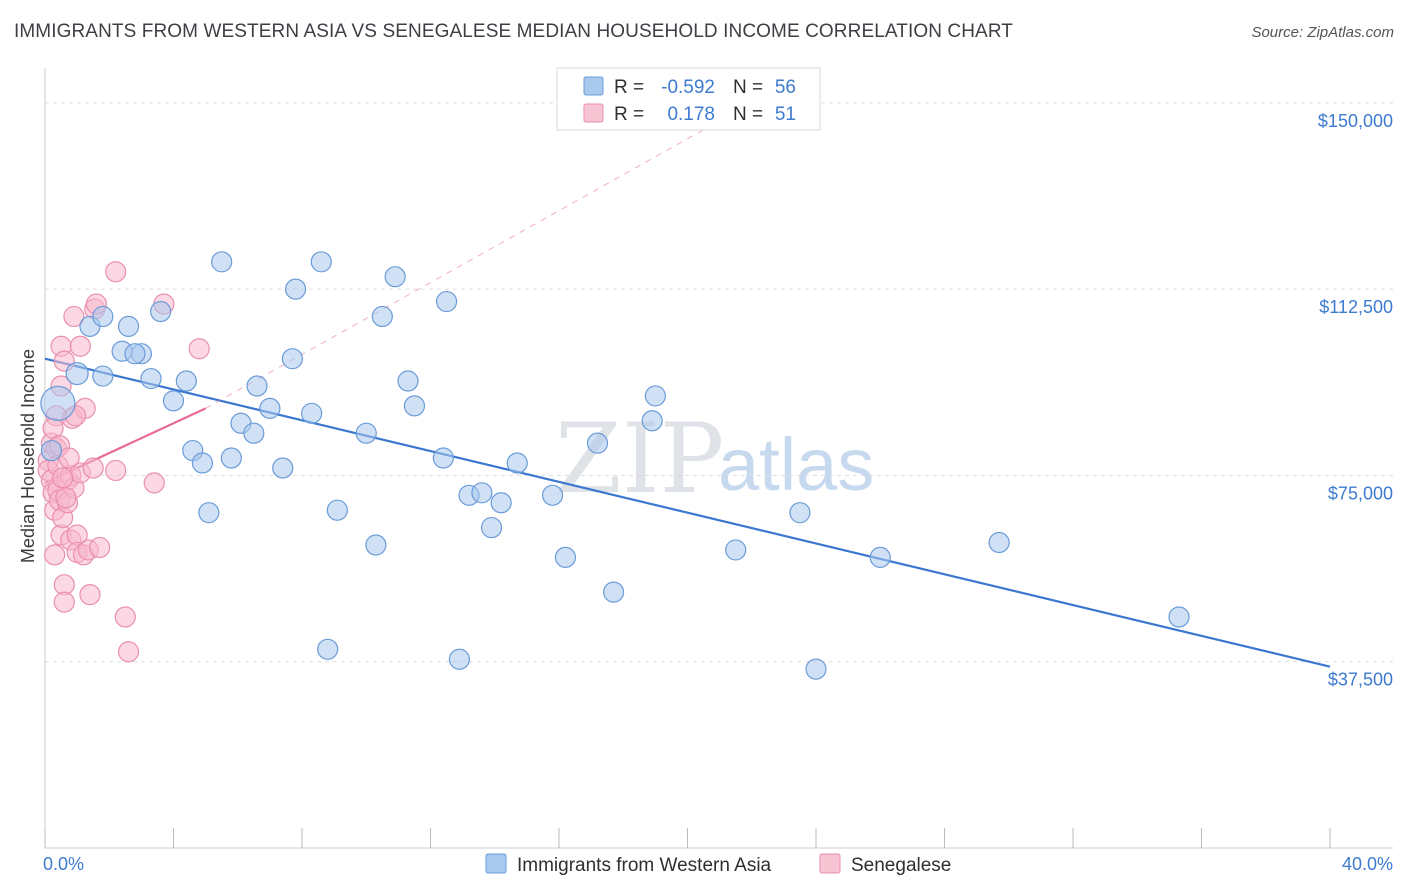 The height and width of the screenshot is (892, 1406). What do you see at coordinates (1355, 400) in the screenshot?
I see `y-tick-labels: $37,500 $75,000 $112,500 $150,000` at bounding box center [1355, 400].